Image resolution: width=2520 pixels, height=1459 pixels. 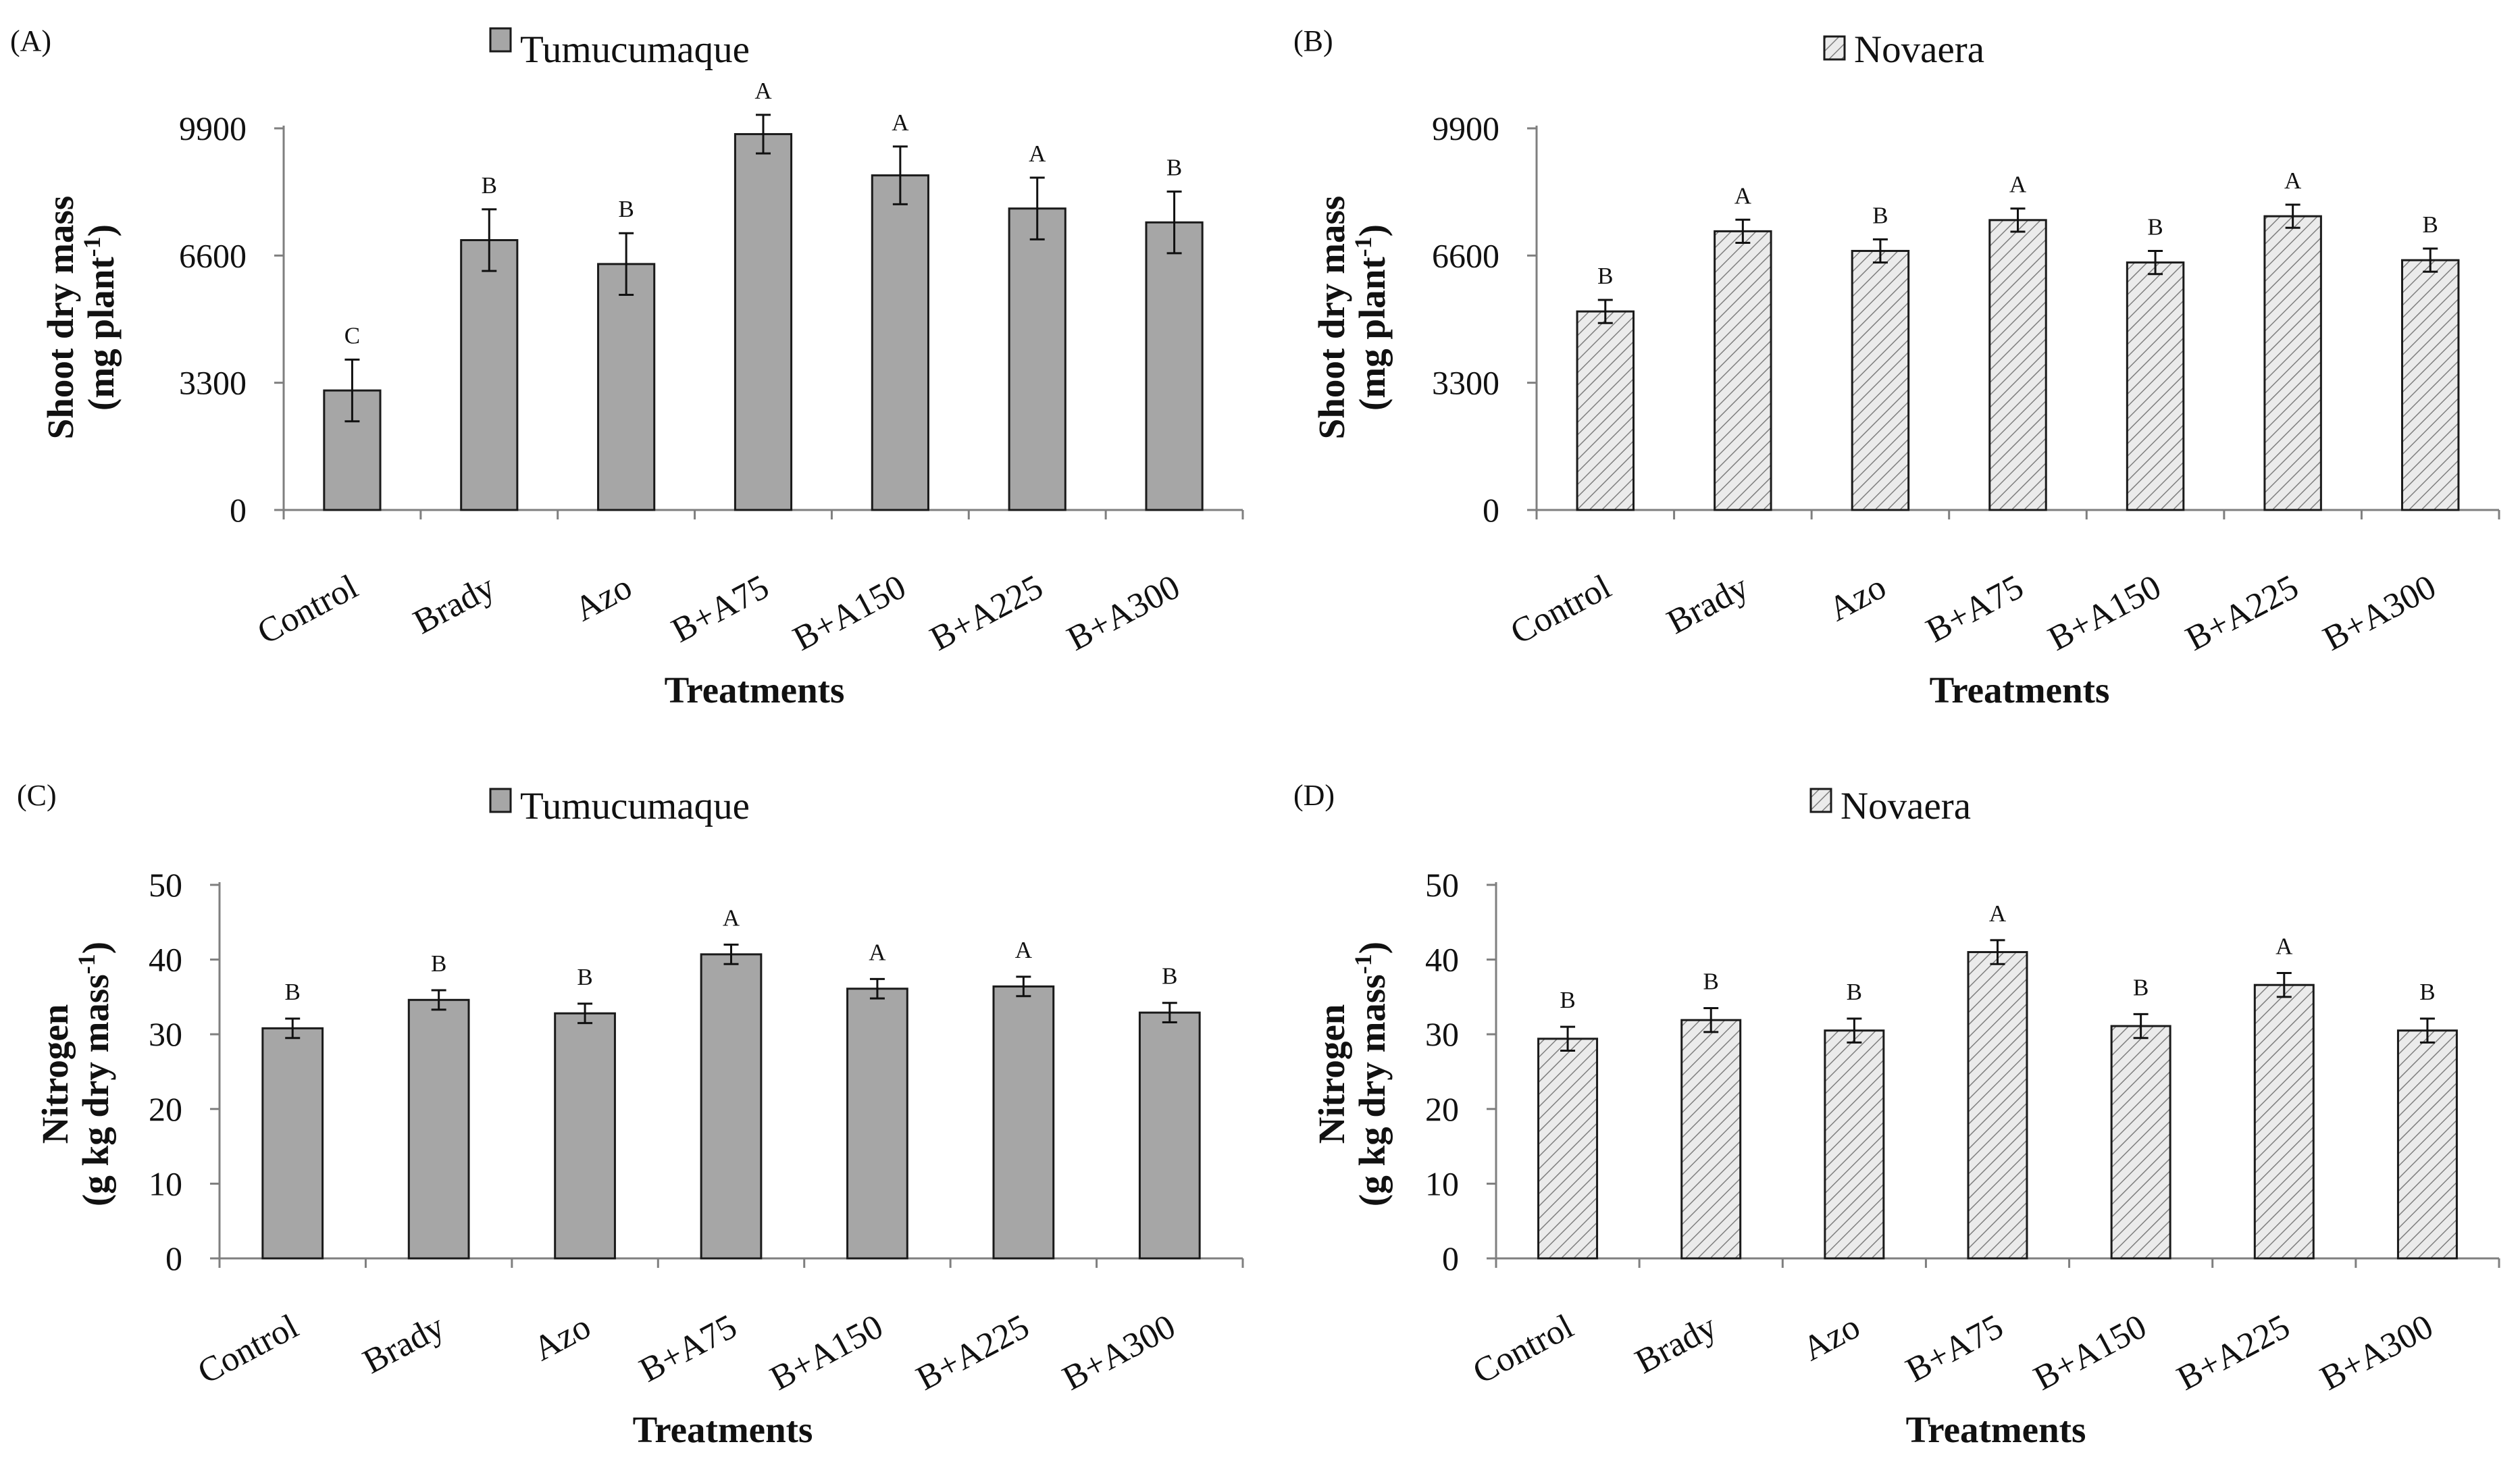 What do you see at coordinates (1314, 795) in the screenshot?
I see `panel-label: (D)` at bounding box center [1314, 795].